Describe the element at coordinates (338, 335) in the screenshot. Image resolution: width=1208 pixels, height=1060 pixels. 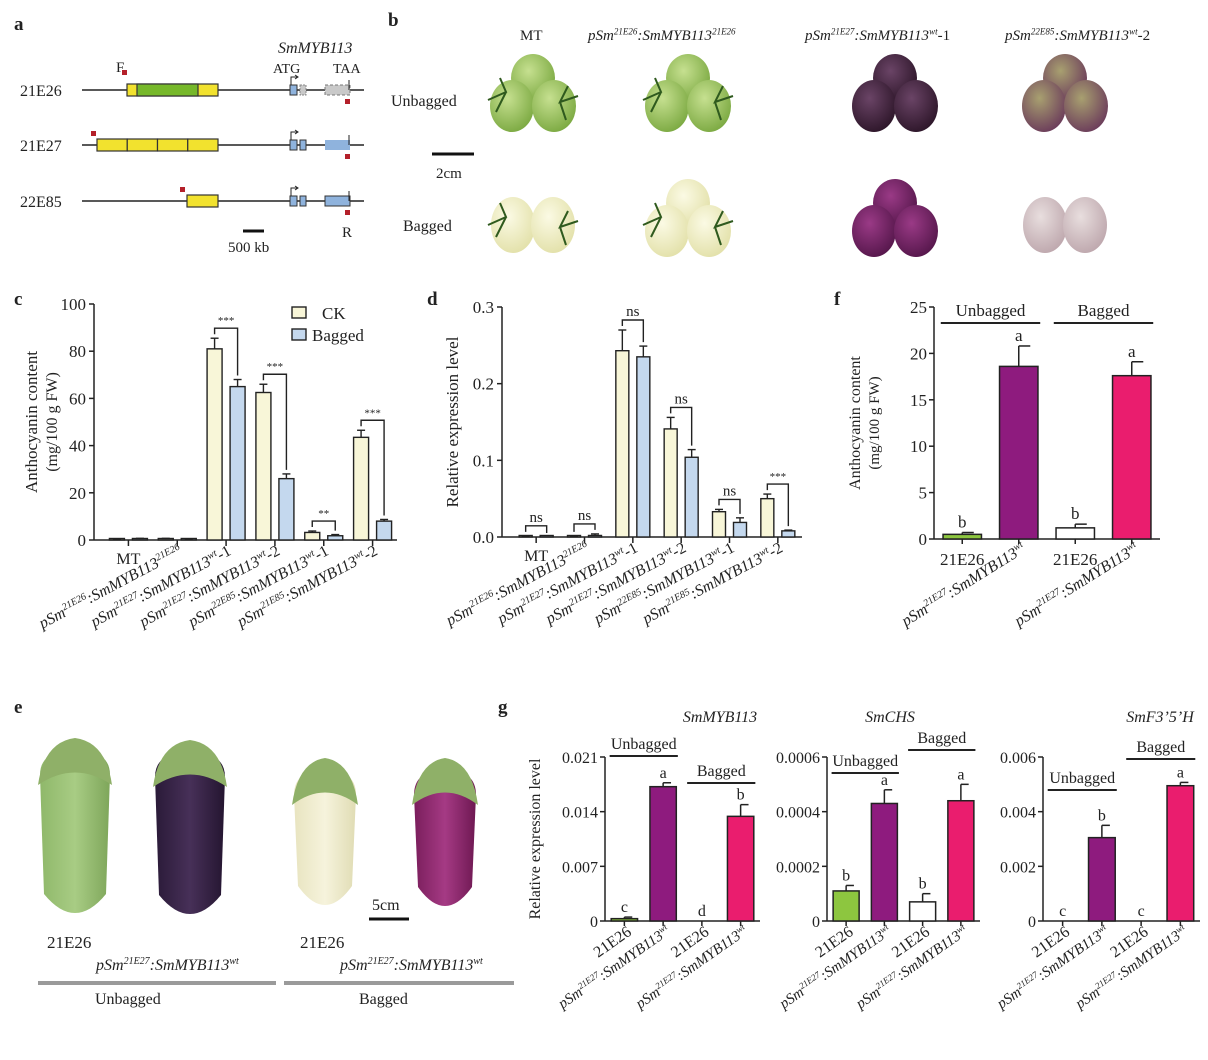
I see `legend-label: Bagged` at that location.